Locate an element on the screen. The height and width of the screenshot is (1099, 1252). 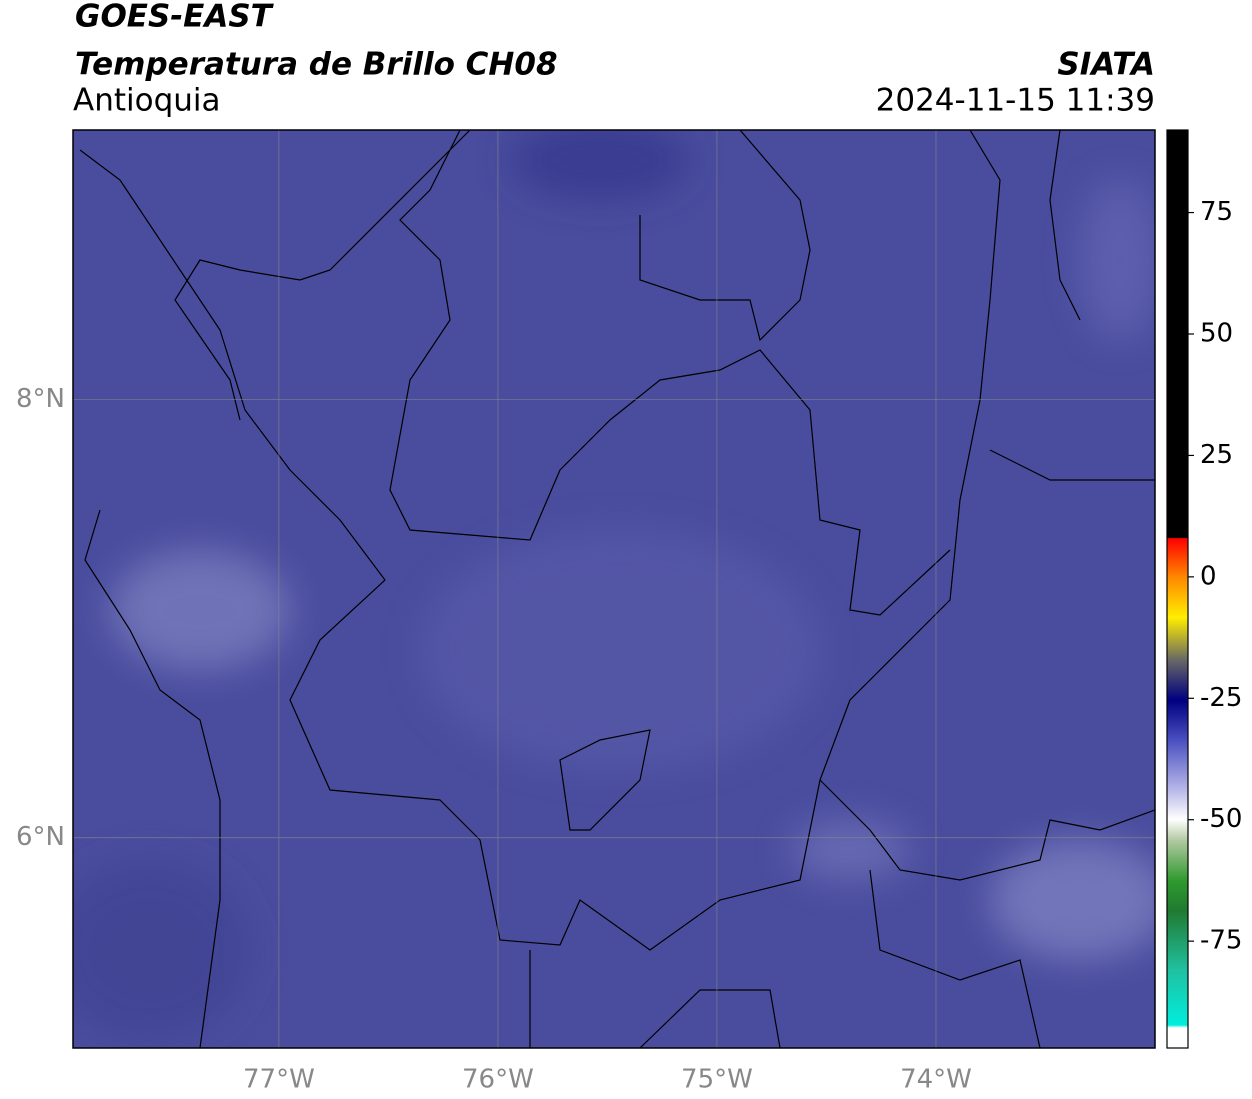
x-tick-label: 74°W is located at coordinates (936, 1080).